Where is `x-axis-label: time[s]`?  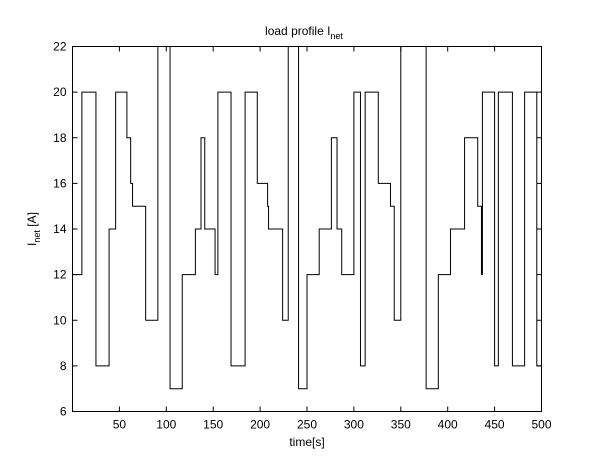 x-axis-label: time[s] is located at coordinates (306, 442).